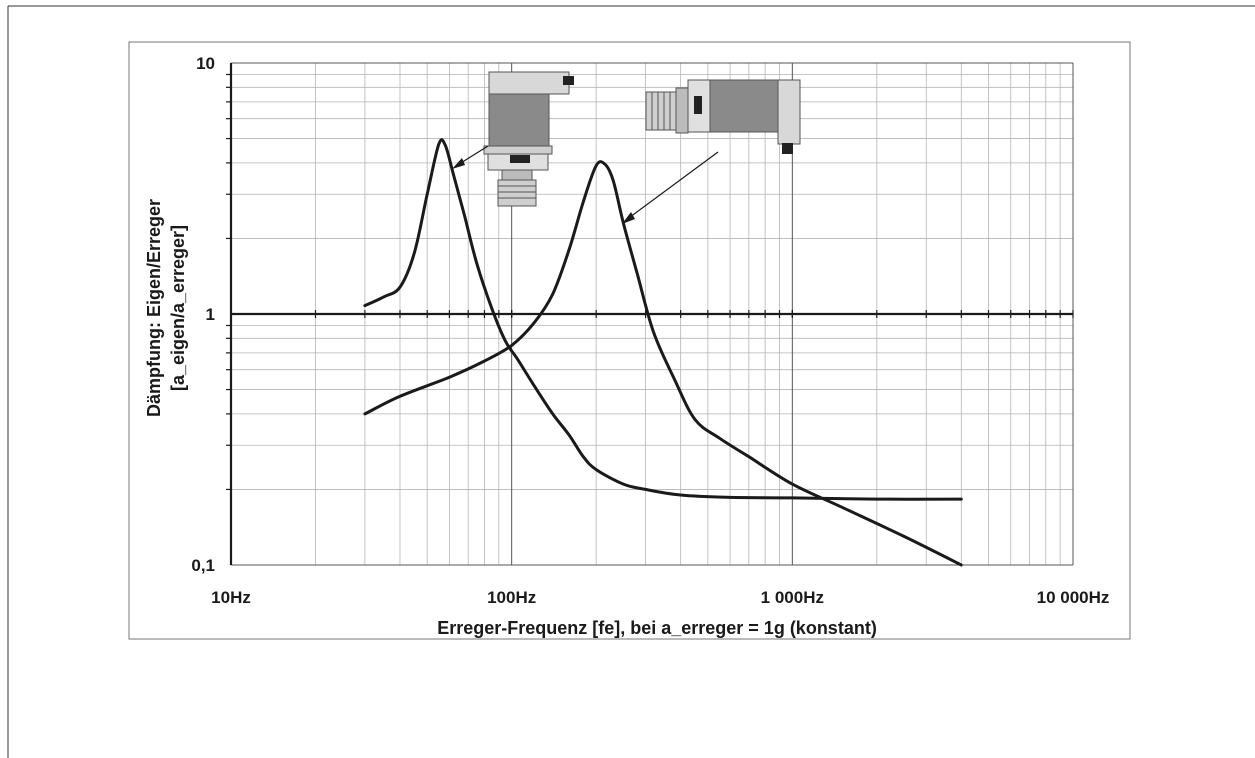 This screenshot has width=1255, height=758. What do you see at coordinates (154, 308) in the screenshot?
I see `y-axis-label-line1: Dämpfung: Eigen/Erreger` at bounding box center [154, 308].